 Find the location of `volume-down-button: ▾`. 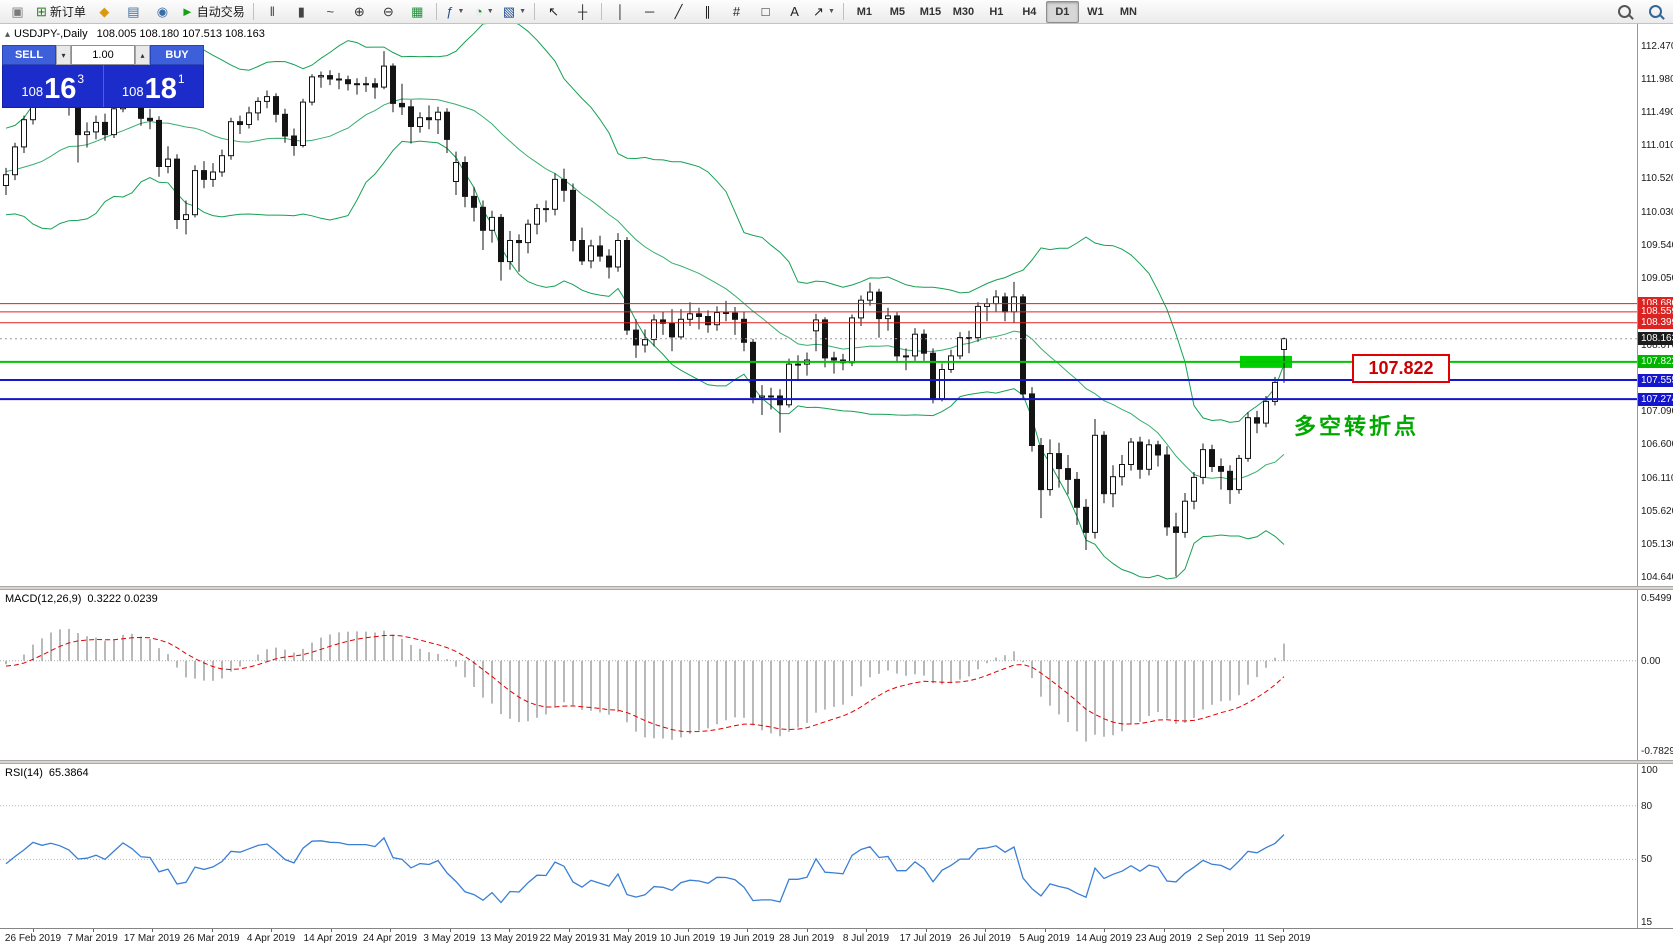

volume-down-button: ▾ is located at coordinates (63, 55).